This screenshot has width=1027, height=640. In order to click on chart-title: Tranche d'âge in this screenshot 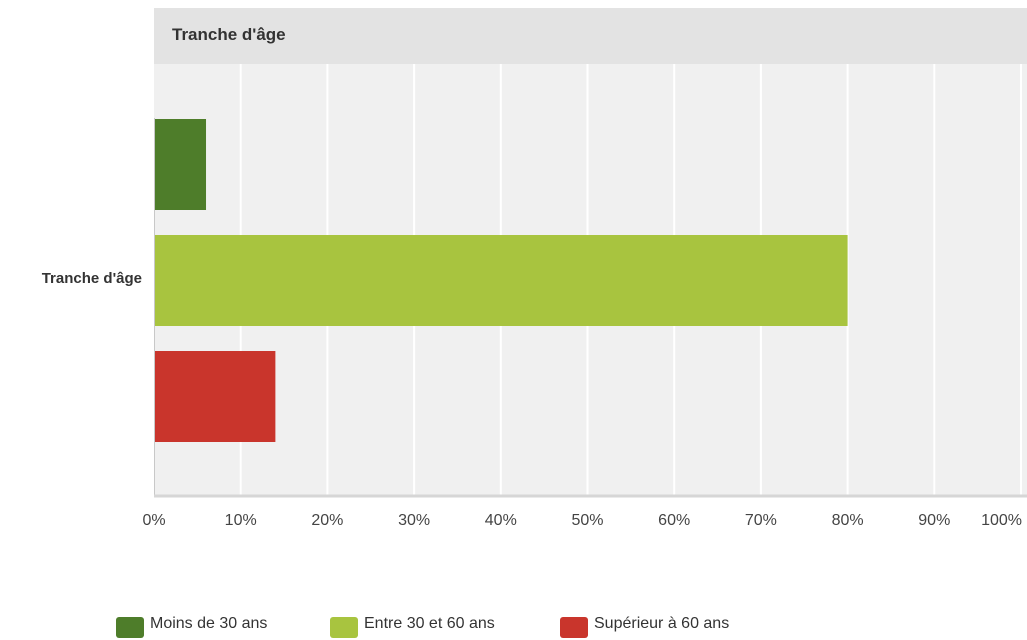, I will do `click(229, 34)`.